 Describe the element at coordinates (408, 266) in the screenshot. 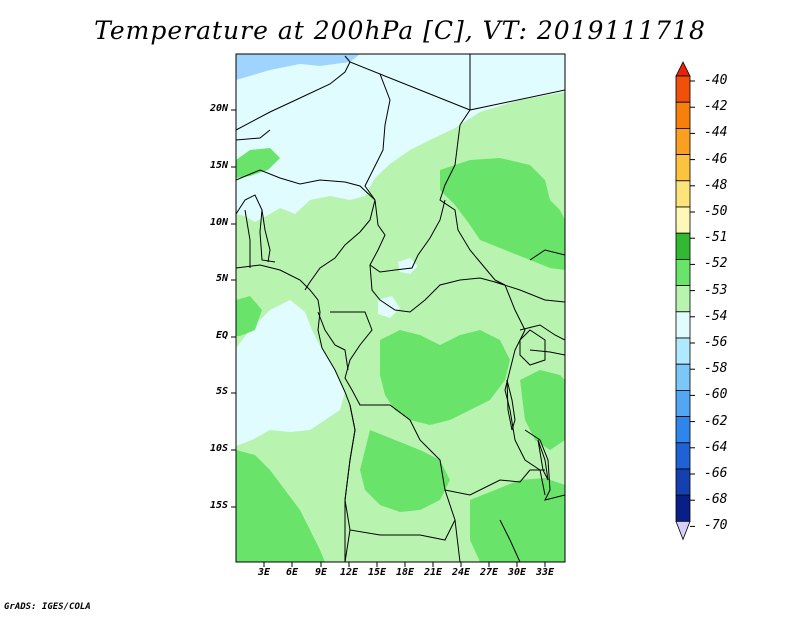

I see `field-minus56-center` at that location.